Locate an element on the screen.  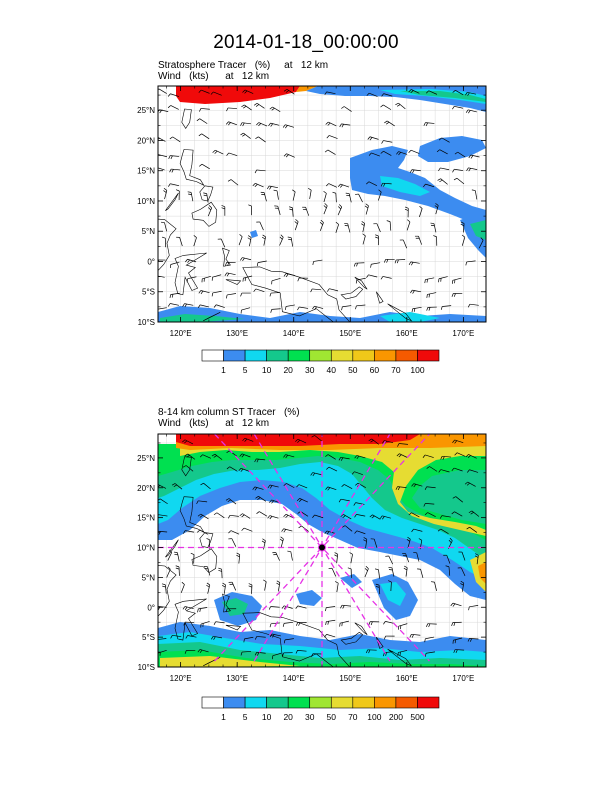
x-tick-label: 120°E is located at coordinates (181, 678).